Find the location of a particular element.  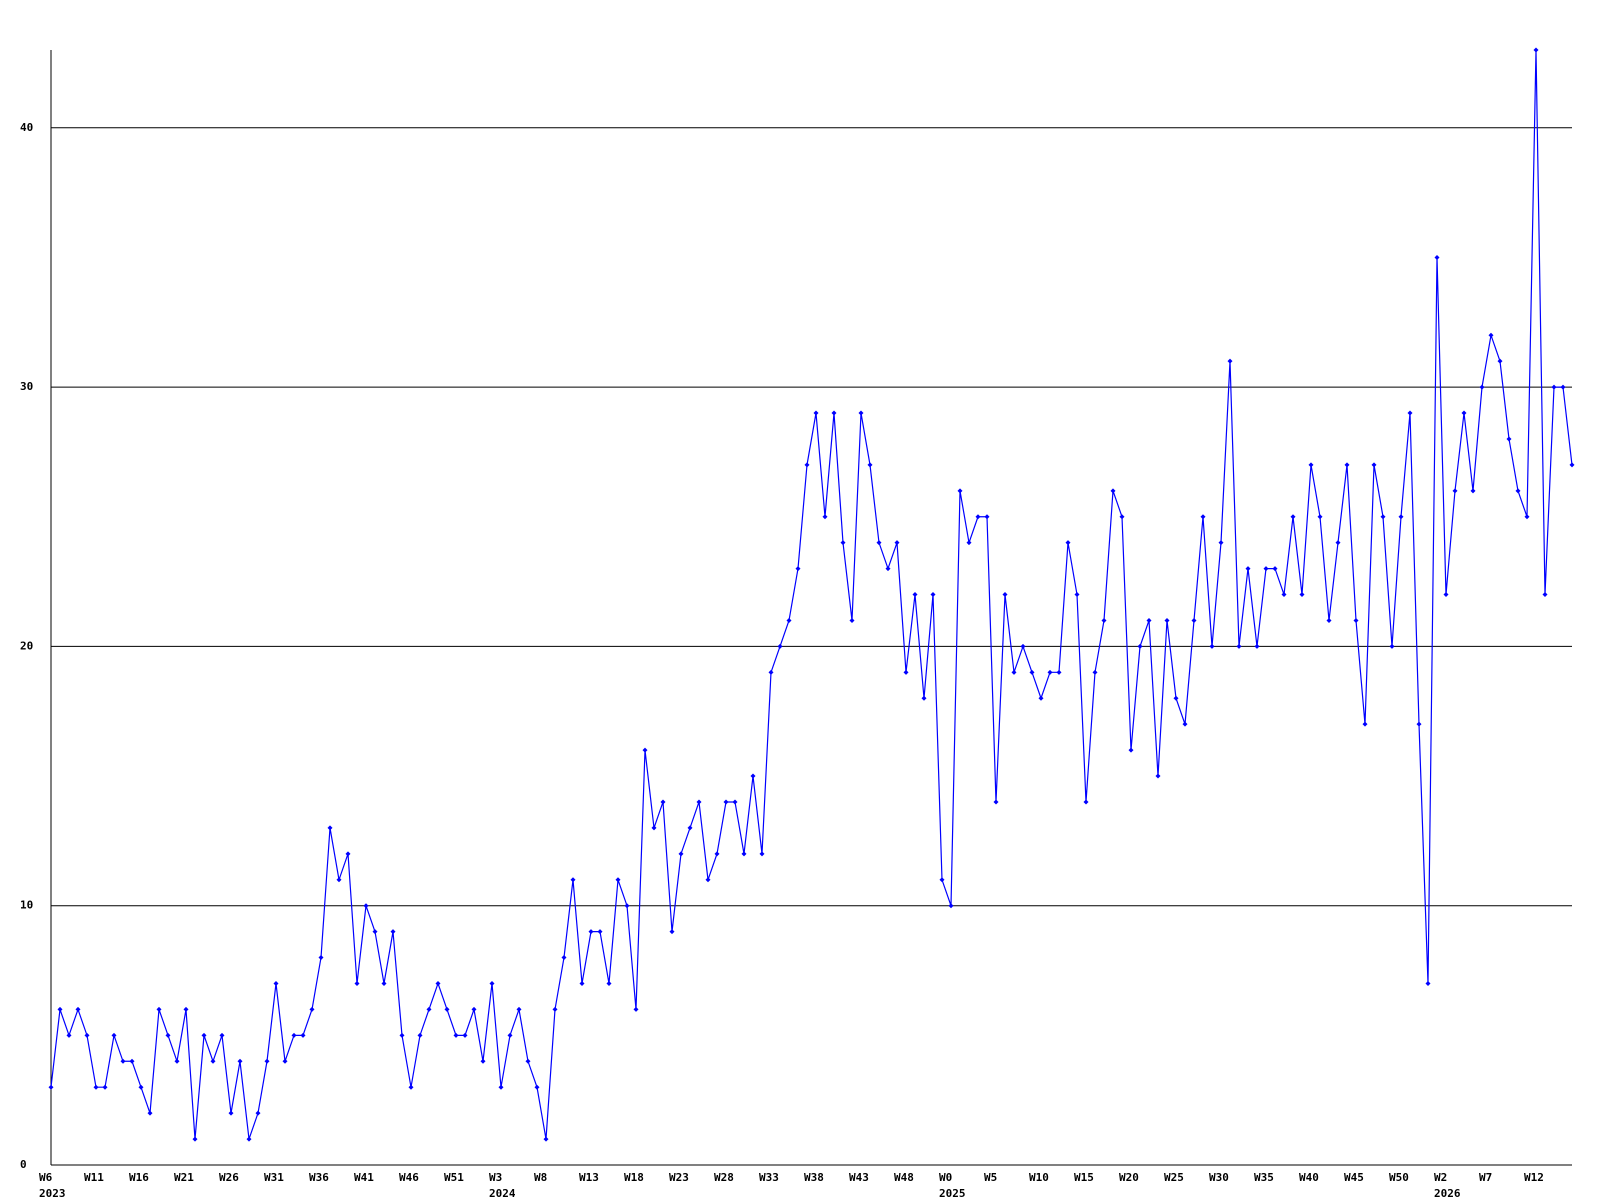

x-tick-label: W12 is located at coordinates (1534, 1177).